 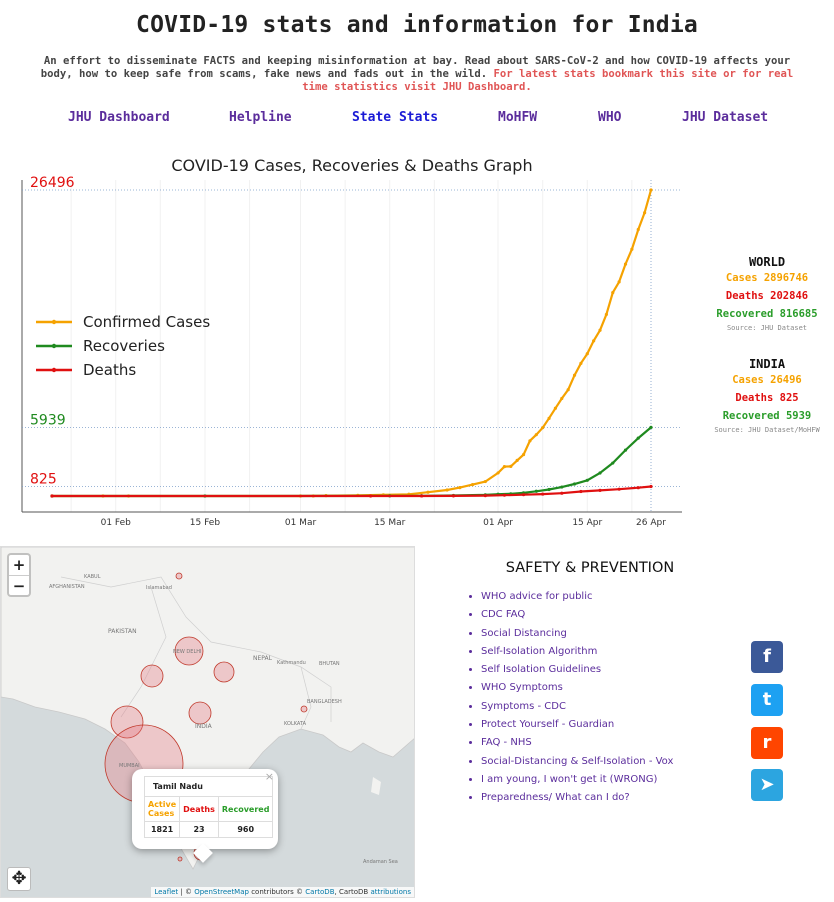 I want to click on safety-link: FAQ - NHS, so click(x=506, y=743).